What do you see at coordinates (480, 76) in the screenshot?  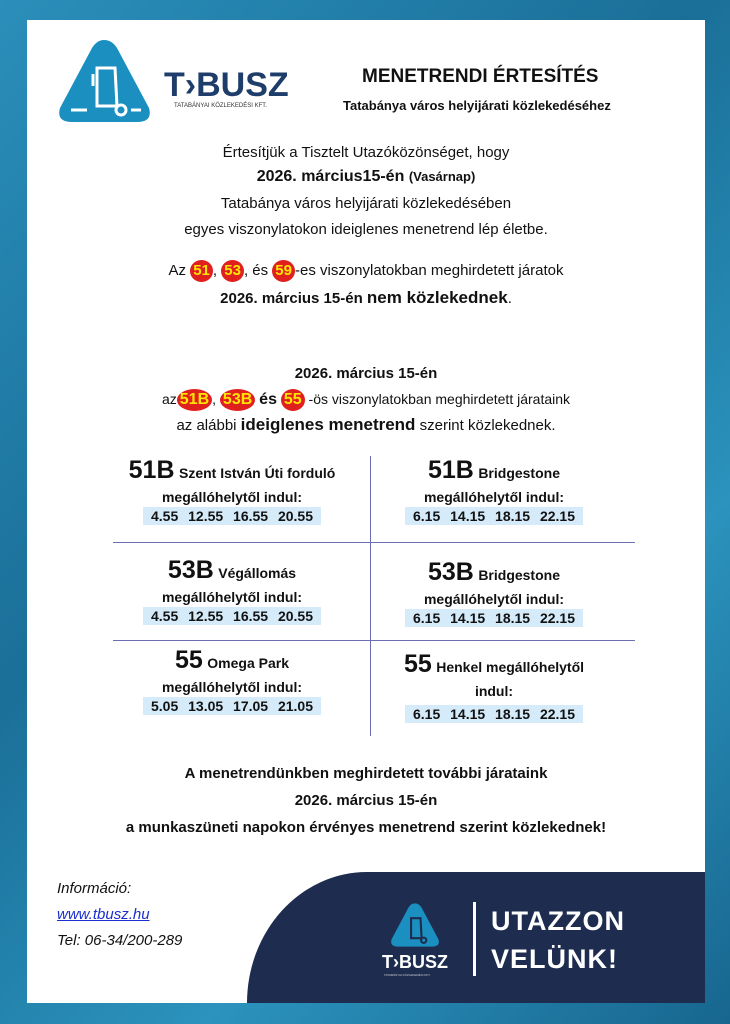 I see `page-title: MENETRENDI ÉRTESÍTÉS` at bounding box center [480, 76].